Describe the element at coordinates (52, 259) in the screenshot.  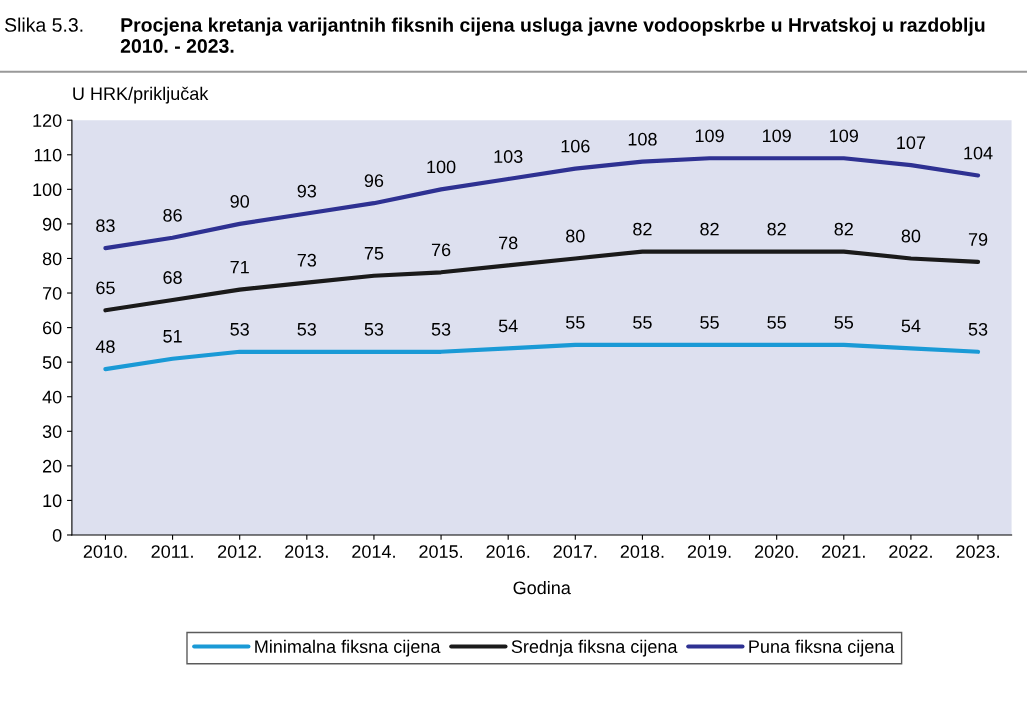
I see `y-tick-label: 80` at that location.